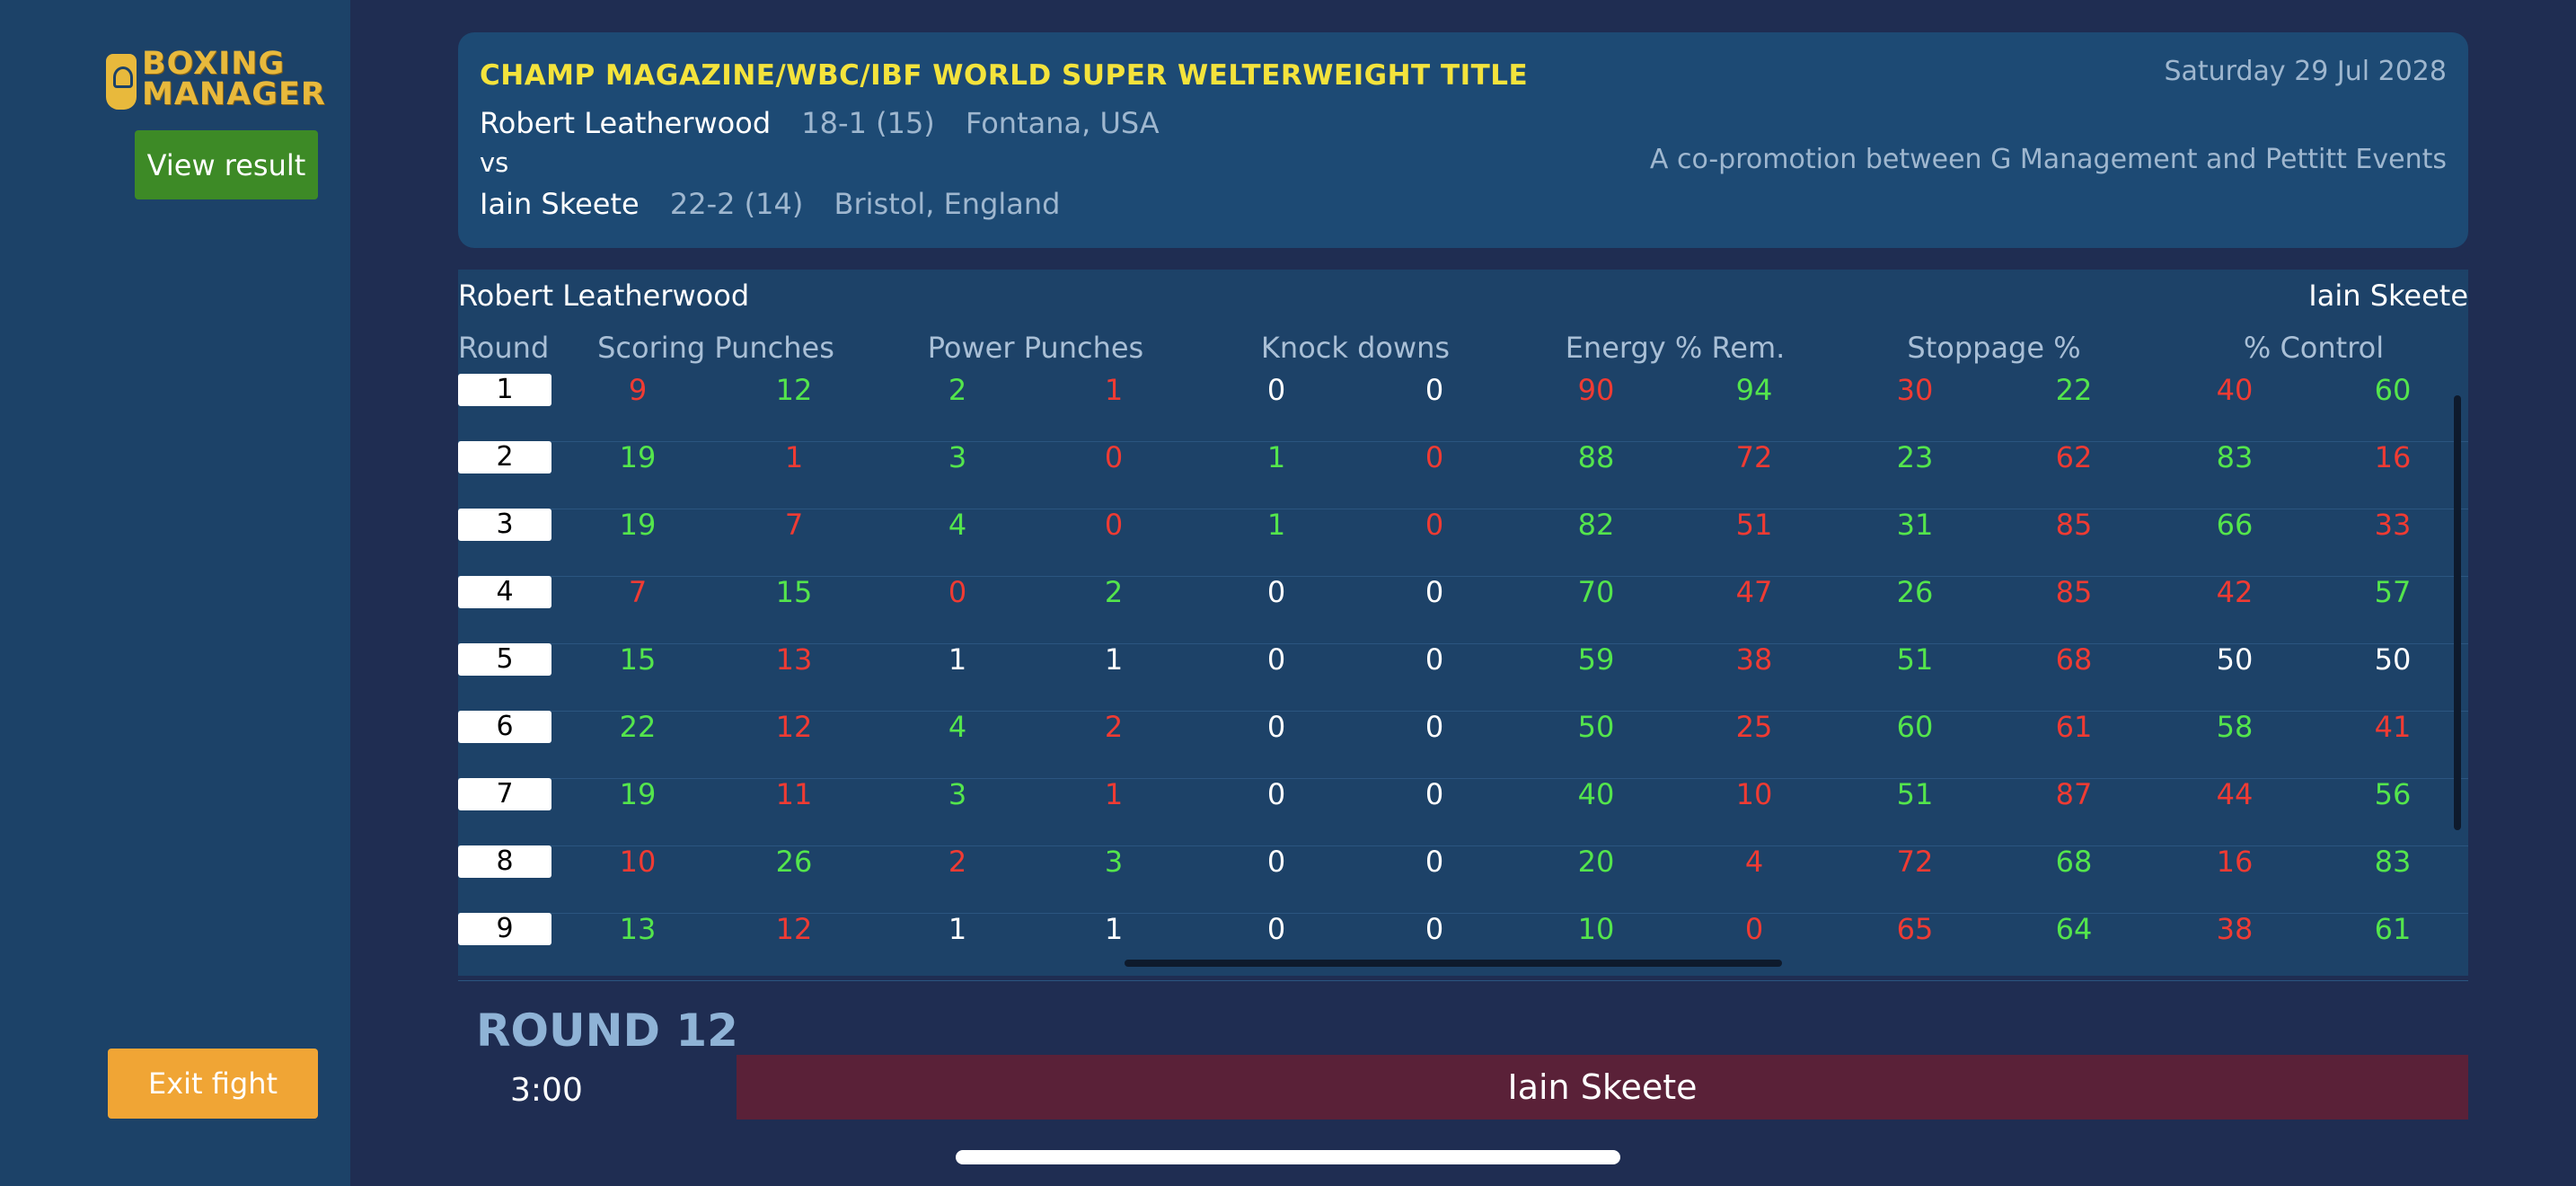  I want to click on home-indicator, so click(1288, 1157).